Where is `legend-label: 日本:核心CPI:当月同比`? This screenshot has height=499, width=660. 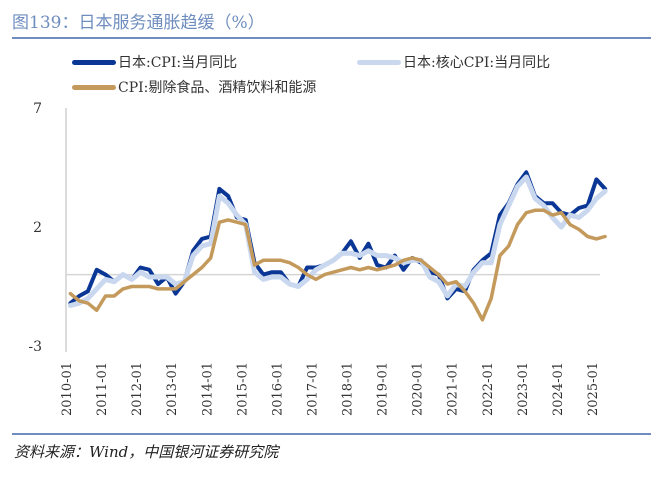
legend-label: 日本:核心CPI:当月同比 is located at coordinates (477, 63).